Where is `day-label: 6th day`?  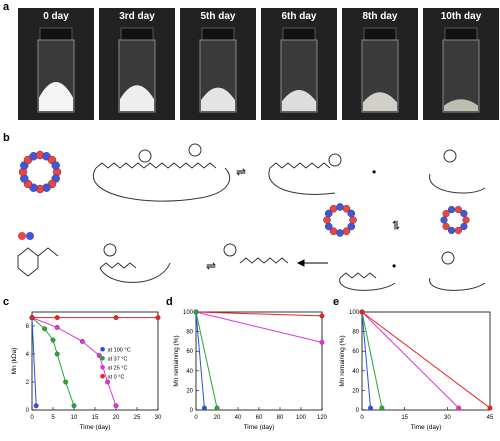
day-label: 6th day is located at coordinates (299, 16).